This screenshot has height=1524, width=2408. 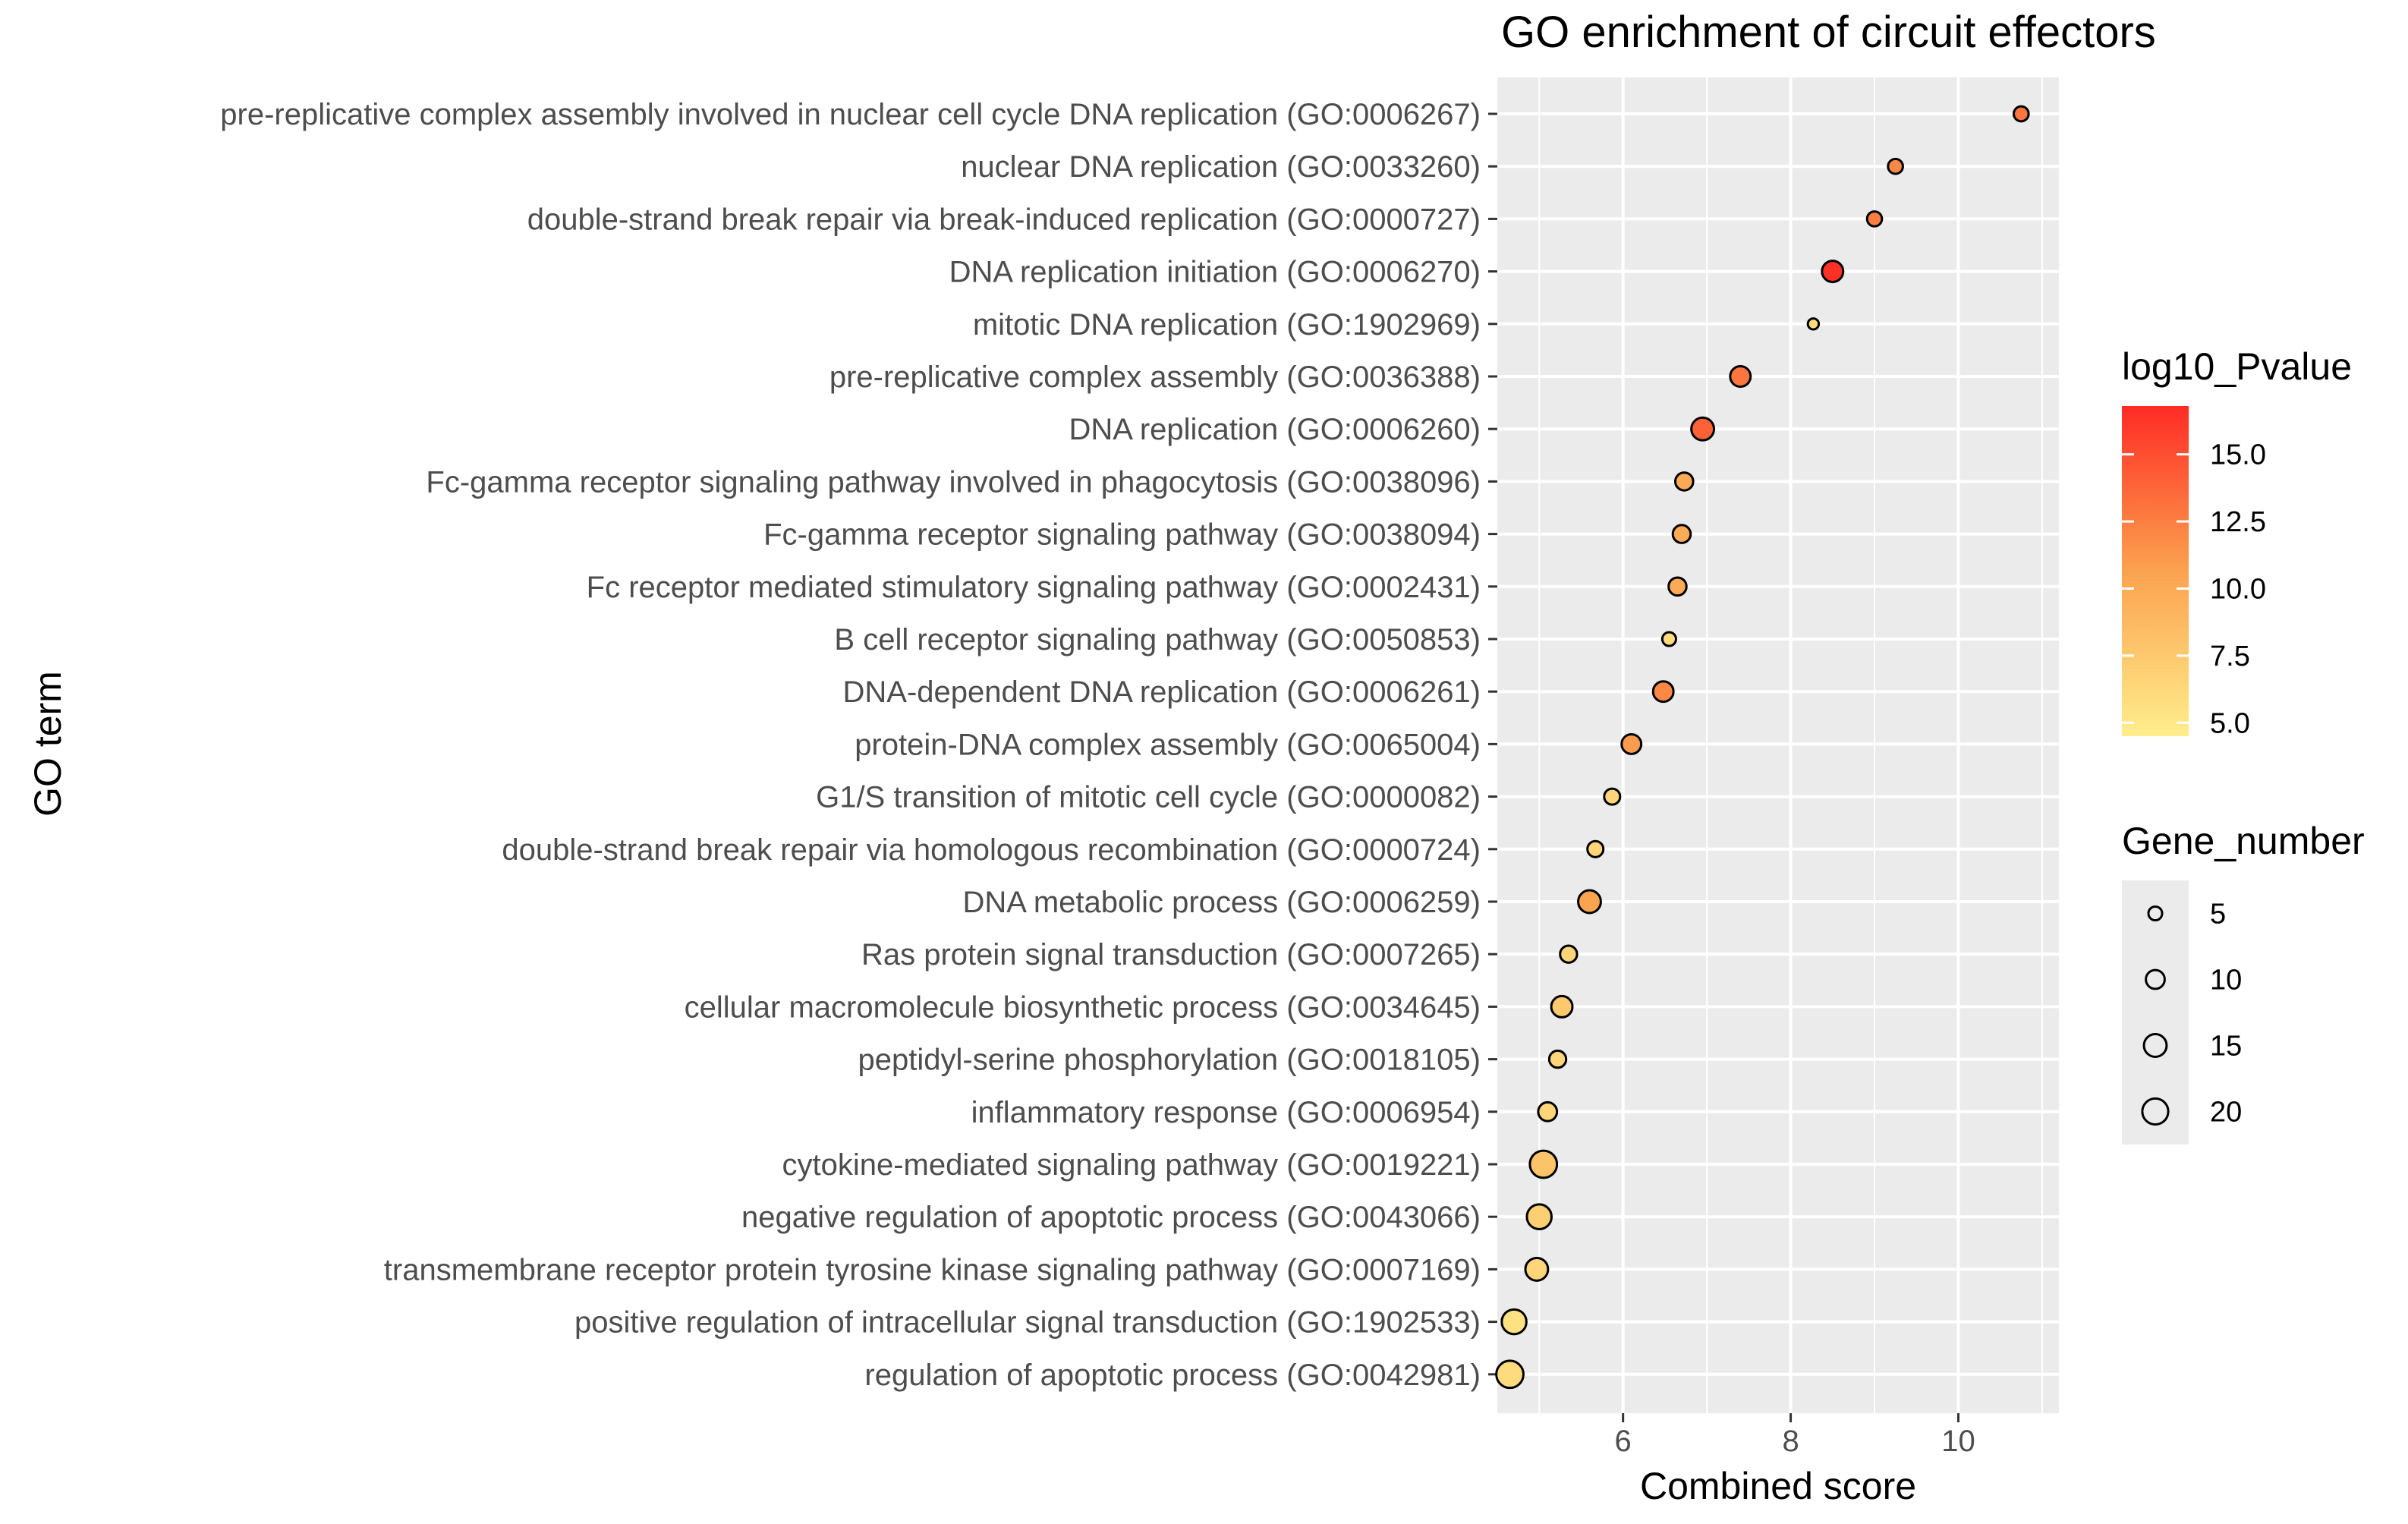 I want to click on size-legend-title: Gene_number, so click(x=2243, y=841).